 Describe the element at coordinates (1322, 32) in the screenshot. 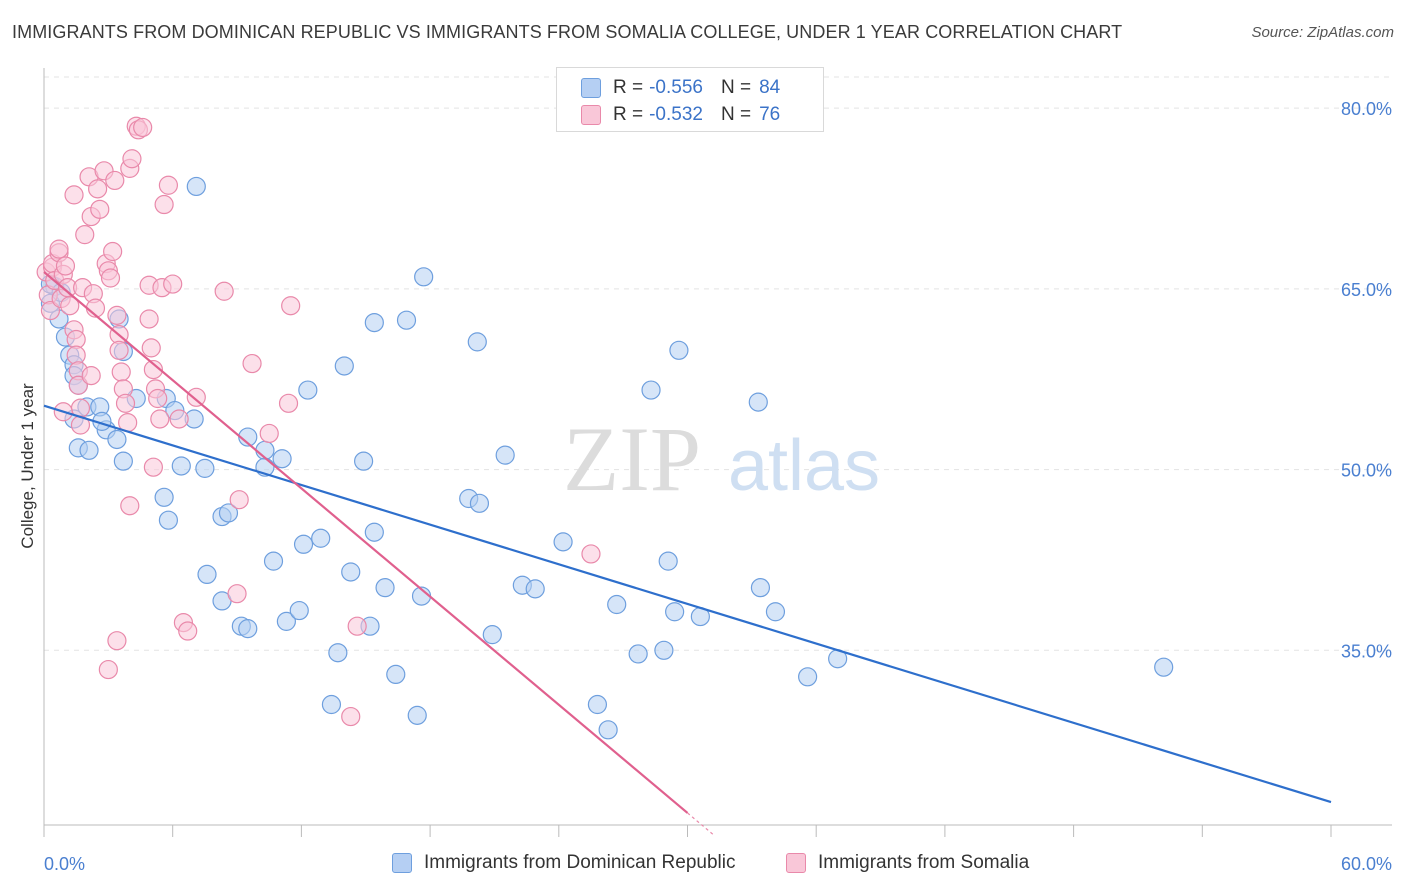

I see `source-label: Source: ZipAtlas.com` at that location.